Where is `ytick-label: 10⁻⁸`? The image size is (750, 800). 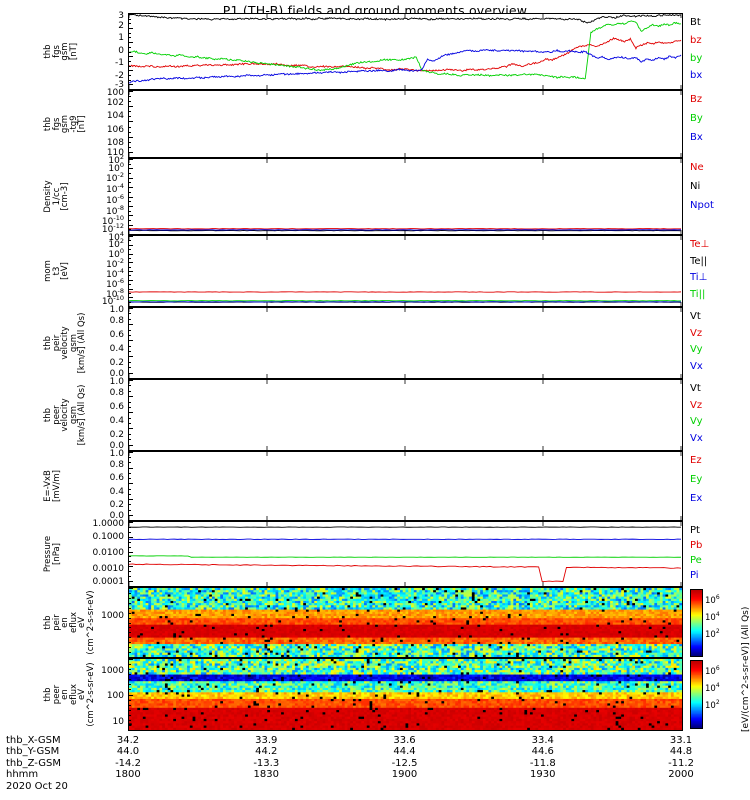
ytick-label: 10⁻⁸ is located at coordinates (115, 210).